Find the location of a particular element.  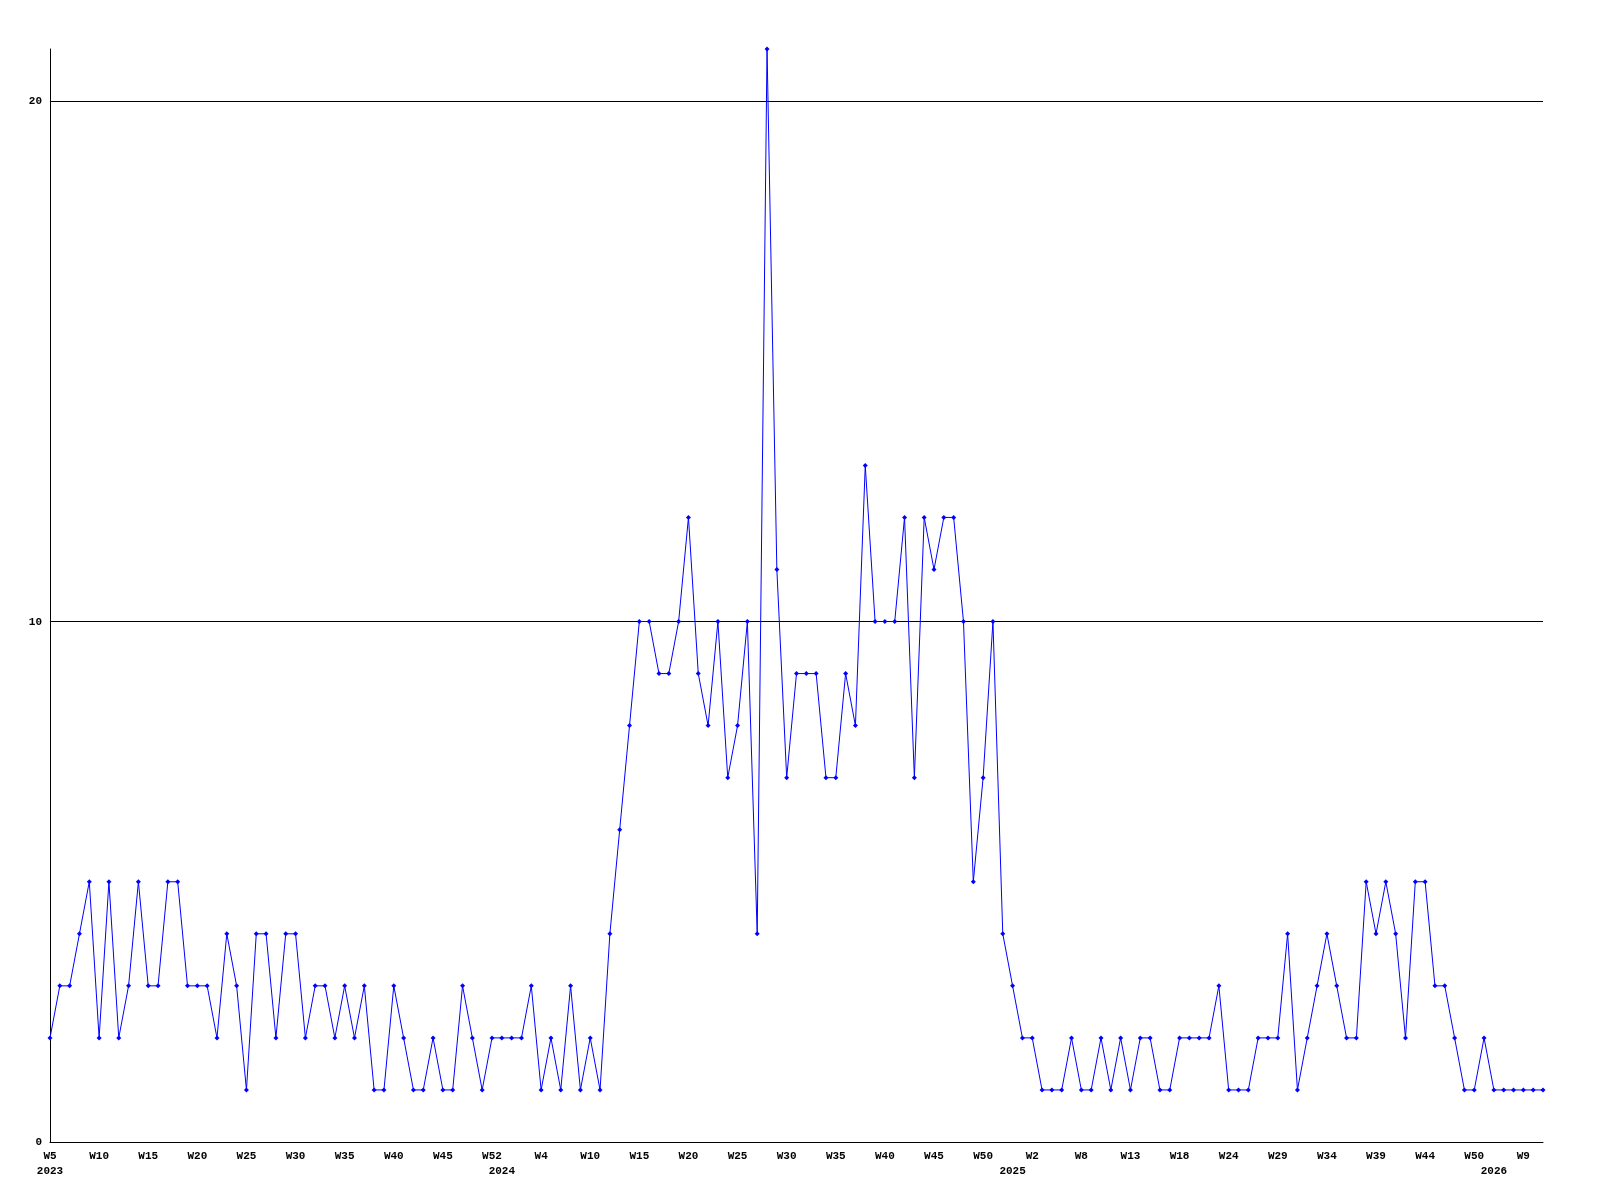

x-tick-label: W13 is located at coordinates (1130, 1155).